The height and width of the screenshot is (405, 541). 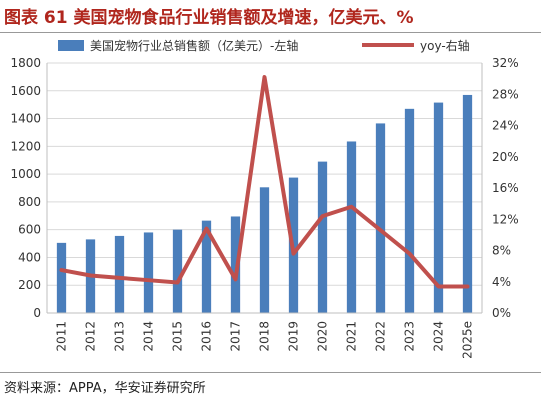 I want to click on x-tick-label: 2022, so click(x=381, y=336).